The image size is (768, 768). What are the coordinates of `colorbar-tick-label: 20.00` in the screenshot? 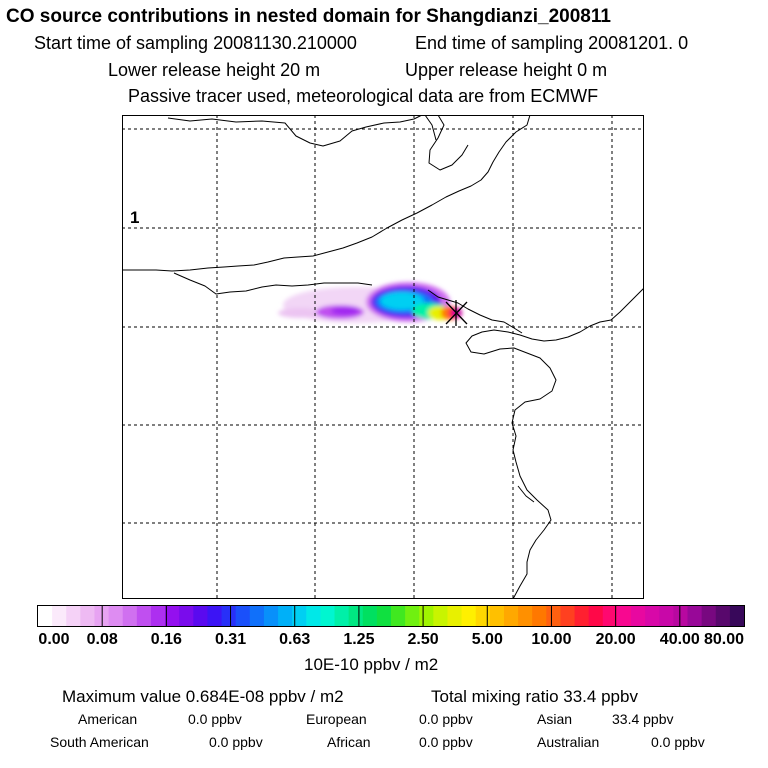 It's located at (615, 639).